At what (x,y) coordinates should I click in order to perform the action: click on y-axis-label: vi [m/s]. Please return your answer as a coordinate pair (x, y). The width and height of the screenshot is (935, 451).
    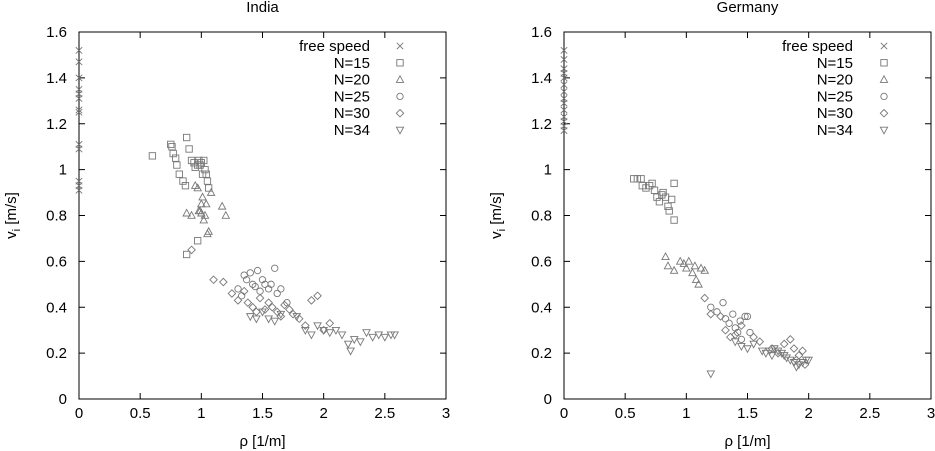
    Looking at the image, I should click on (498, 215).